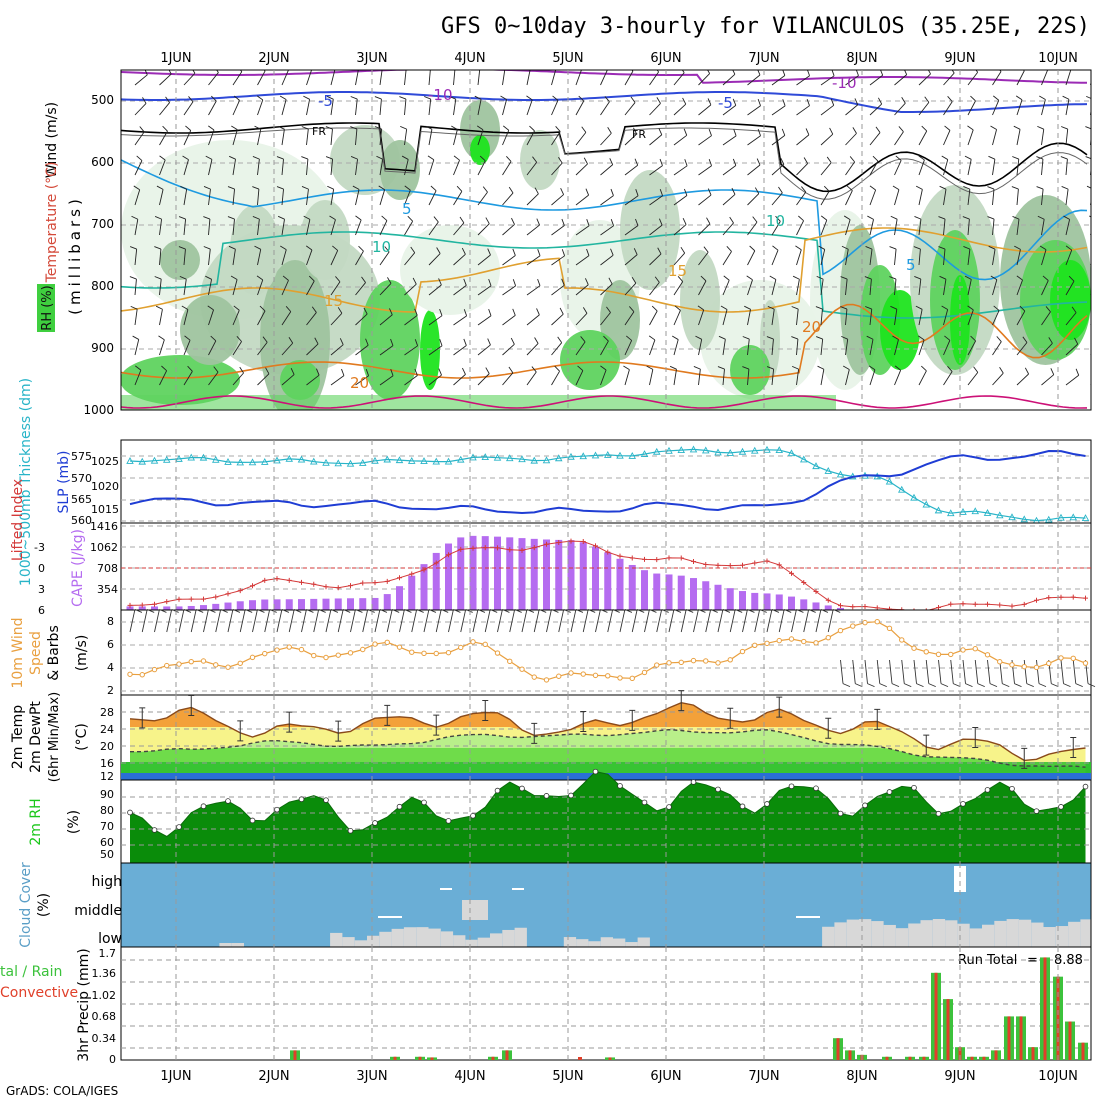  I want to click on bottom-date-label: 2JUN, so click(273, 1076).